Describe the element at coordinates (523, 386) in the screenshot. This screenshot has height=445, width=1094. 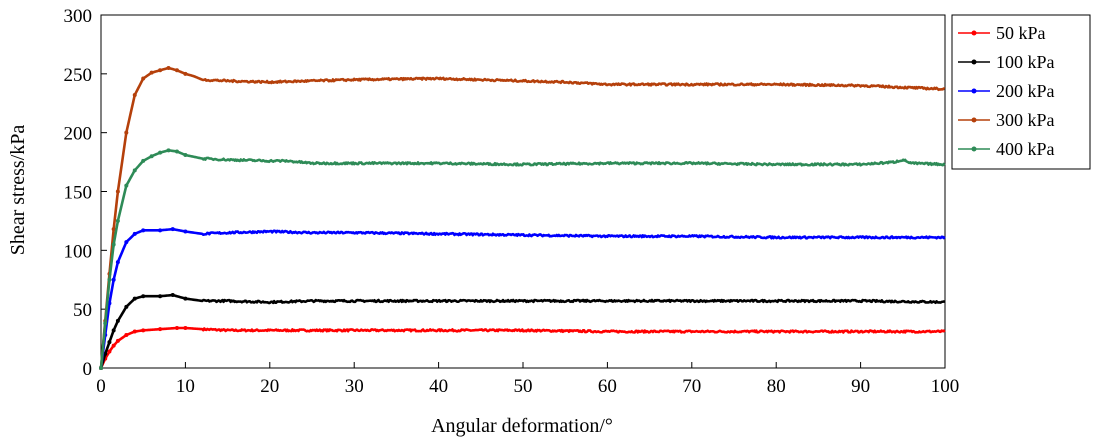
I see `x-tick-label: 50` at that location.